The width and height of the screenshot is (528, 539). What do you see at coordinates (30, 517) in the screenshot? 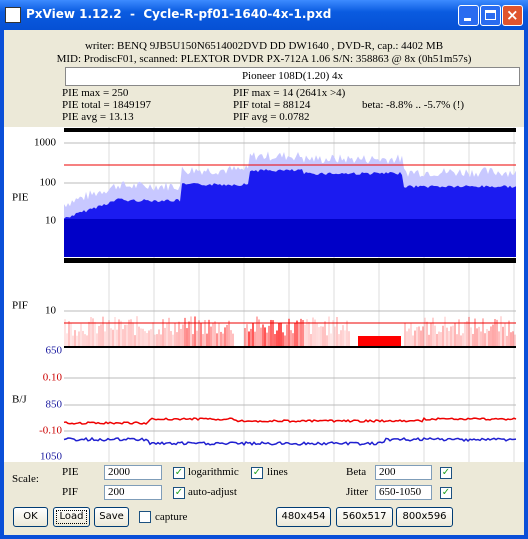
I see `ok-button: OK` at bounding box center [30, 517].